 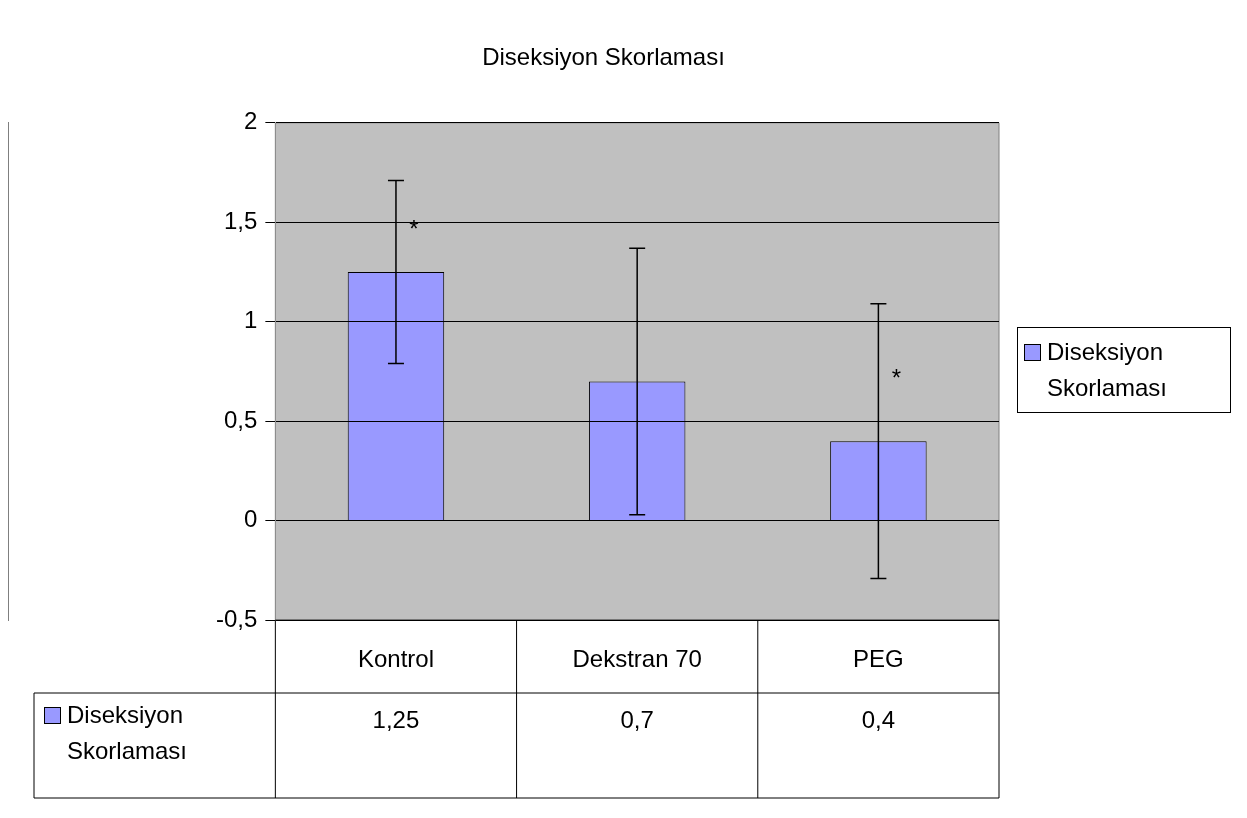 I want to click on x-tick-label: Dekstran 70, so click(x=637, y=659).